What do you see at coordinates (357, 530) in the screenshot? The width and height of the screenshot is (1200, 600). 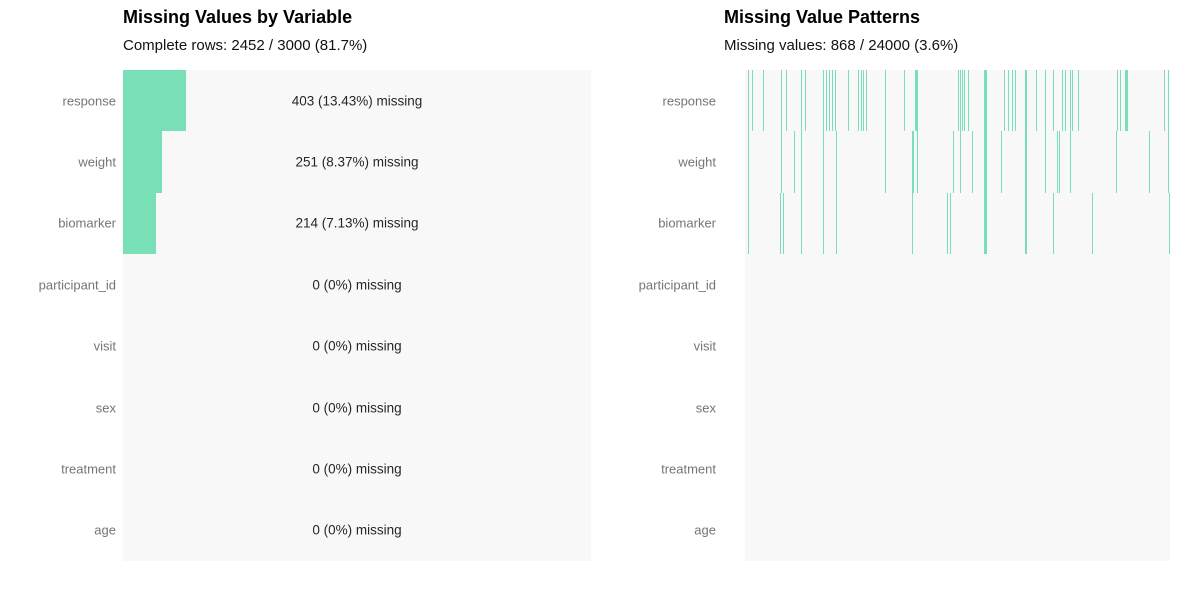 I see `missing-value-text-age: 0 (0%) missing` at bounding box center [357, 530].